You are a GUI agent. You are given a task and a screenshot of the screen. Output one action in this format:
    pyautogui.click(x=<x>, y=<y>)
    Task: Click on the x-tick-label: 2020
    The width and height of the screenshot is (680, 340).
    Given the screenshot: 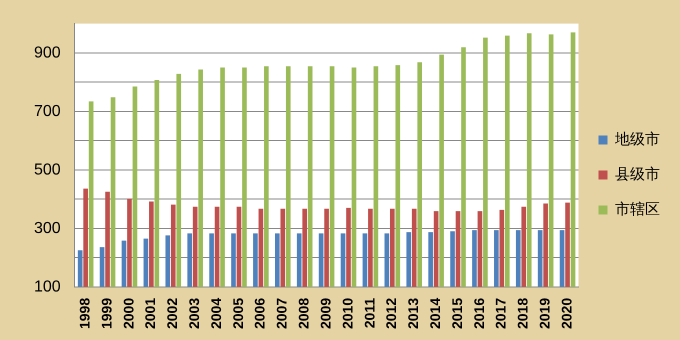 What is the action you would take?
    pyautogui.click(x=566, y=314)
    